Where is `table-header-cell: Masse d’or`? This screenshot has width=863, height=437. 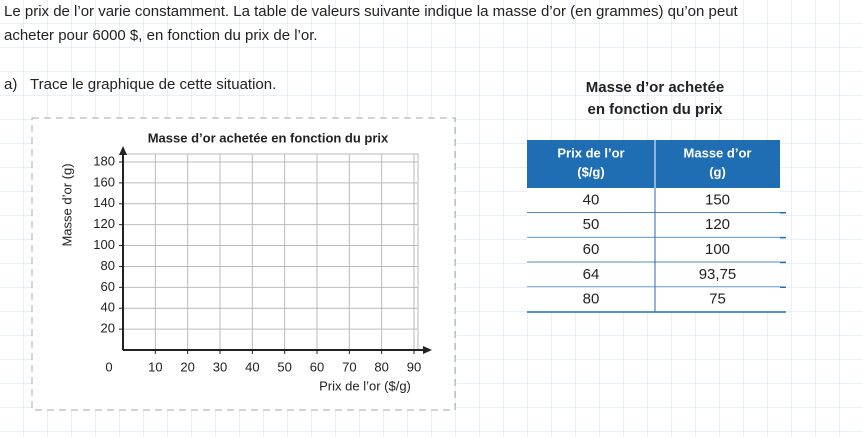
table-header-cell: Masse d’or is located at coordinates (718, 152).